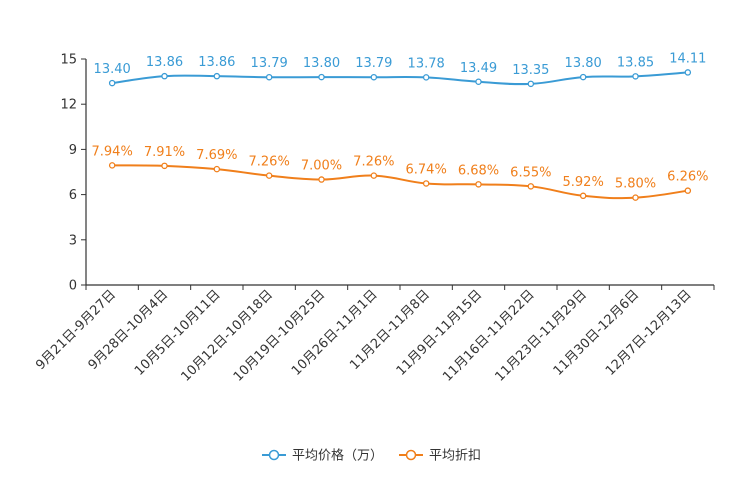 The width and height of the screenshot is (744, 496). What do you see at coordinates (216, 155) in the screenshot?
I see `data-label: 7.69%` at bounding box center [216, 155].